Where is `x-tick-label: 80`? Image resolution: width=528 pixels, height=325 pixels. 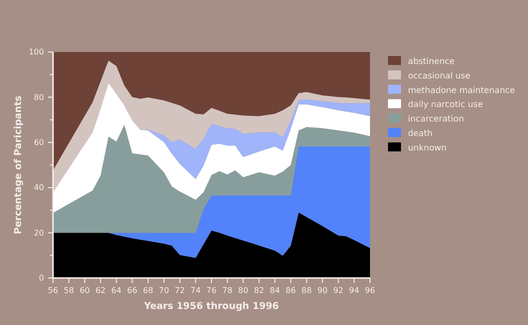
x-tick-label: 80 is located at coordinates (243, 291).